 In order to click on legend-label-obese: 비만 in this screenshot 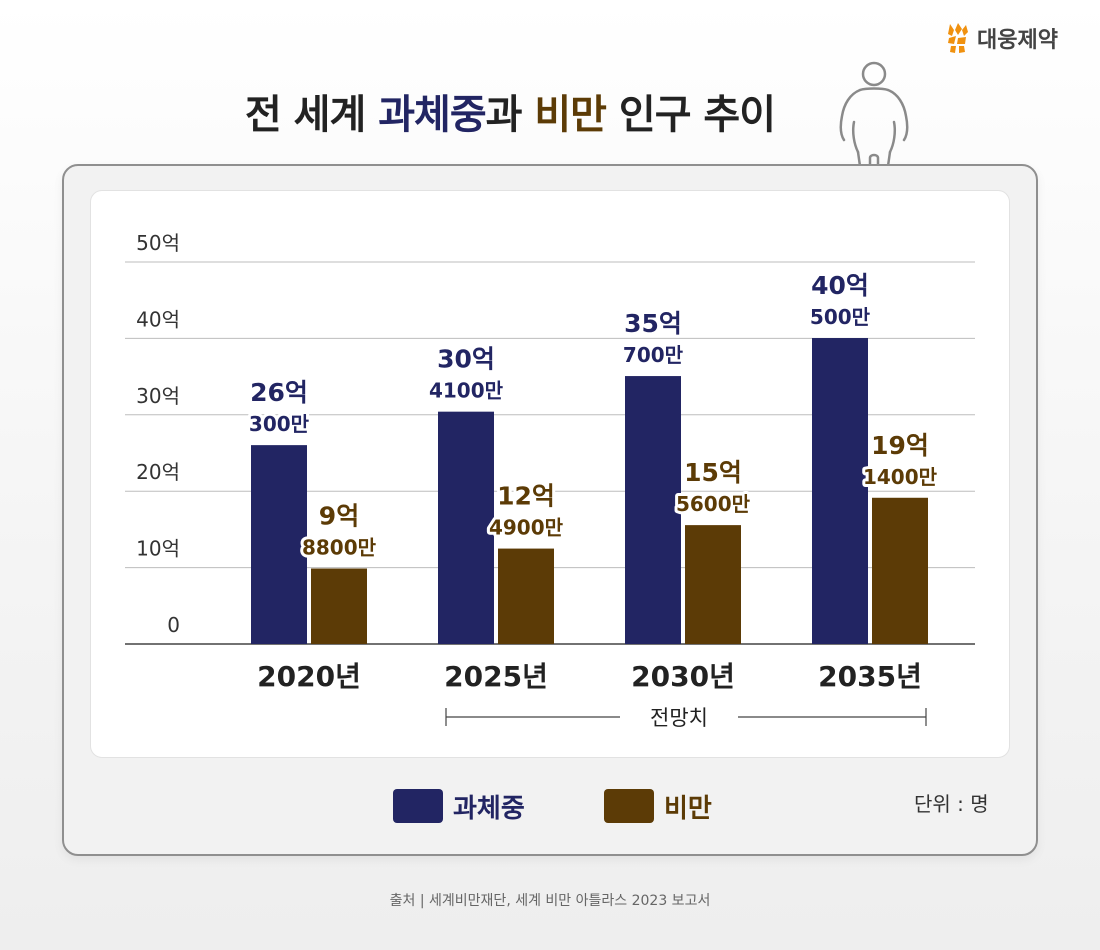, I will do `click(688, 808)`.